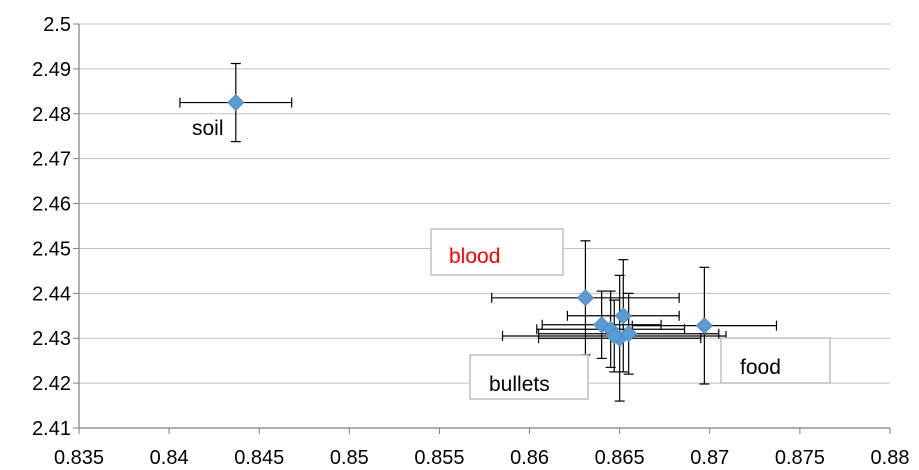 The height and width of the screenshot is (470, 919). I want to click on annotation-soil-text: soil, so click(208, 128).